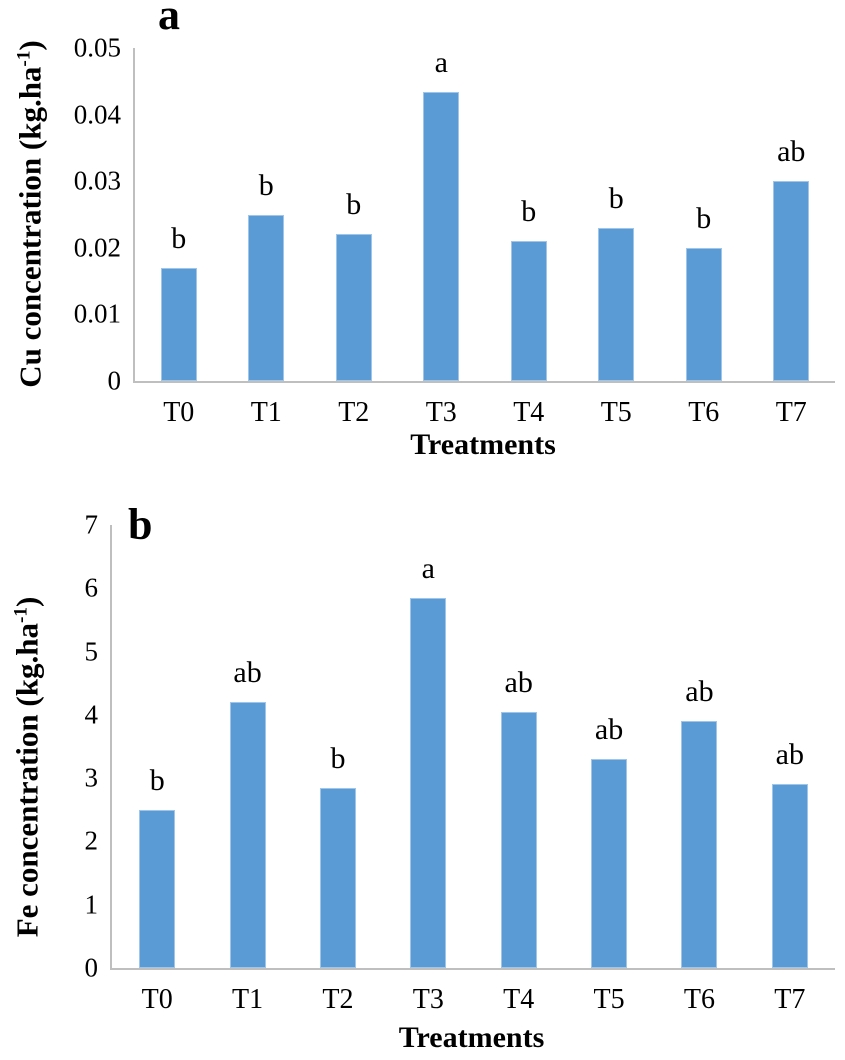 This screenshot has width=845, height=1060. What do you see at coordinates (485, 404) in the screenshot?
I see `panel-a-x-axis-labels: T0 T1 T2 T3 T4 T5 T6 T7` at bounding box center [485, 404].